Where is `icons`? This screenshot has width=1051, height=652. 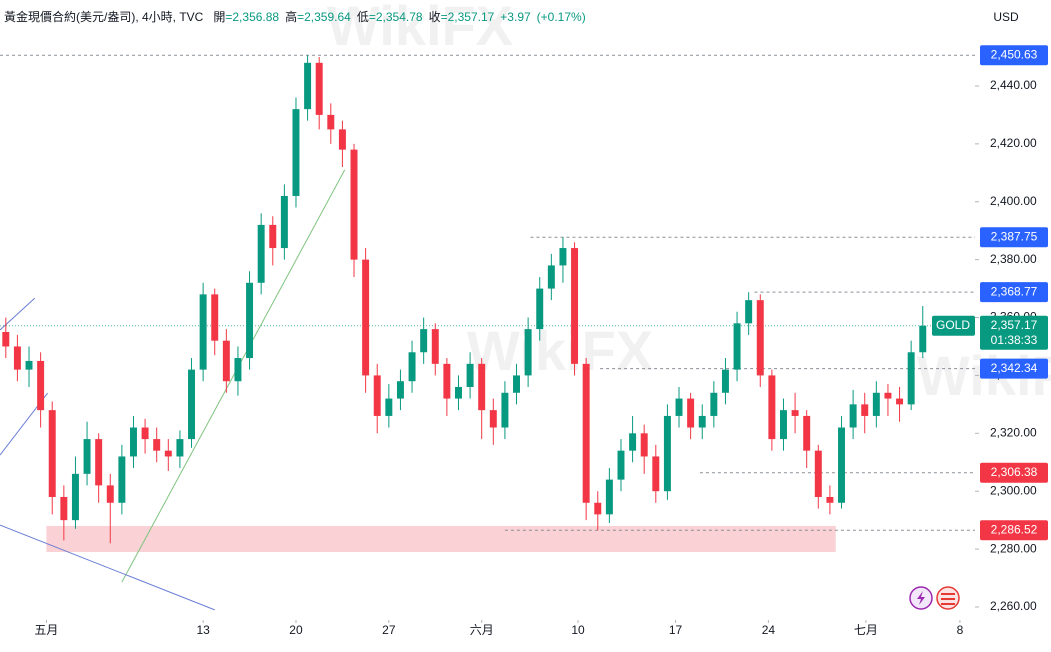
icons is located at coordinates (934, 598).